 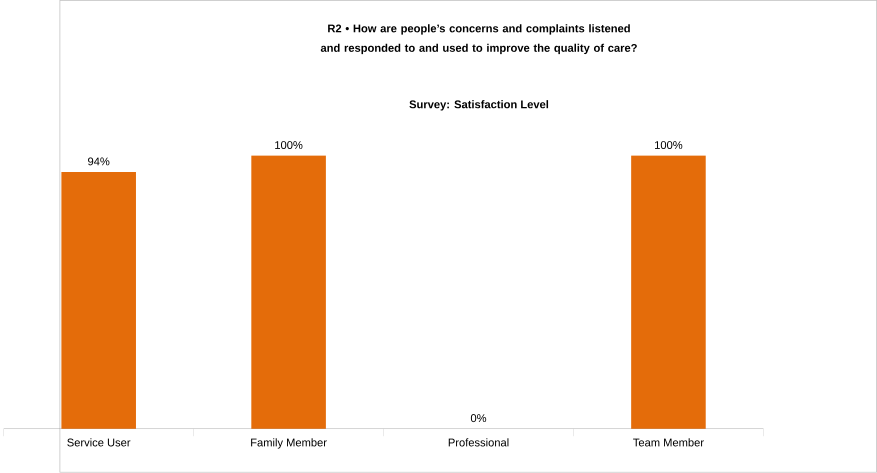 What do you see at coordinates (478, 105) in the screenshot?
I see `chart-subtitle: Survey: Satisfaction Level` at bounding box center [478, 105].